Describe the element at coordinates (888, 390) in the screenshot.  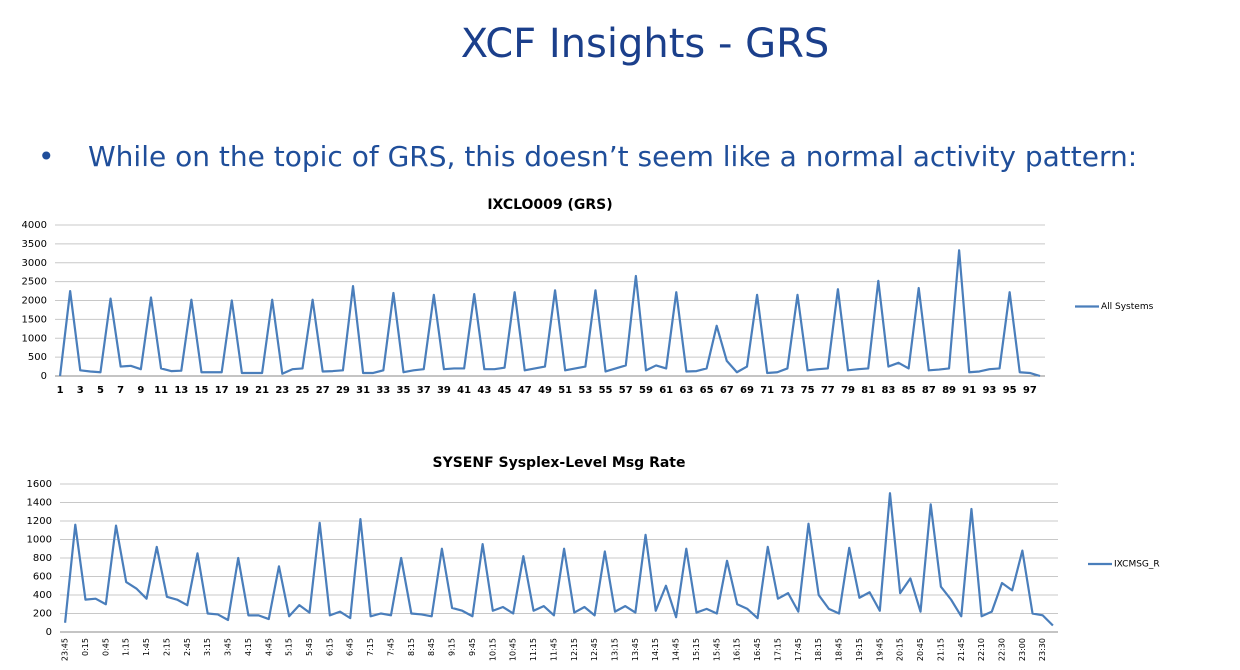
I see `x-tick-label: 83` at that location.